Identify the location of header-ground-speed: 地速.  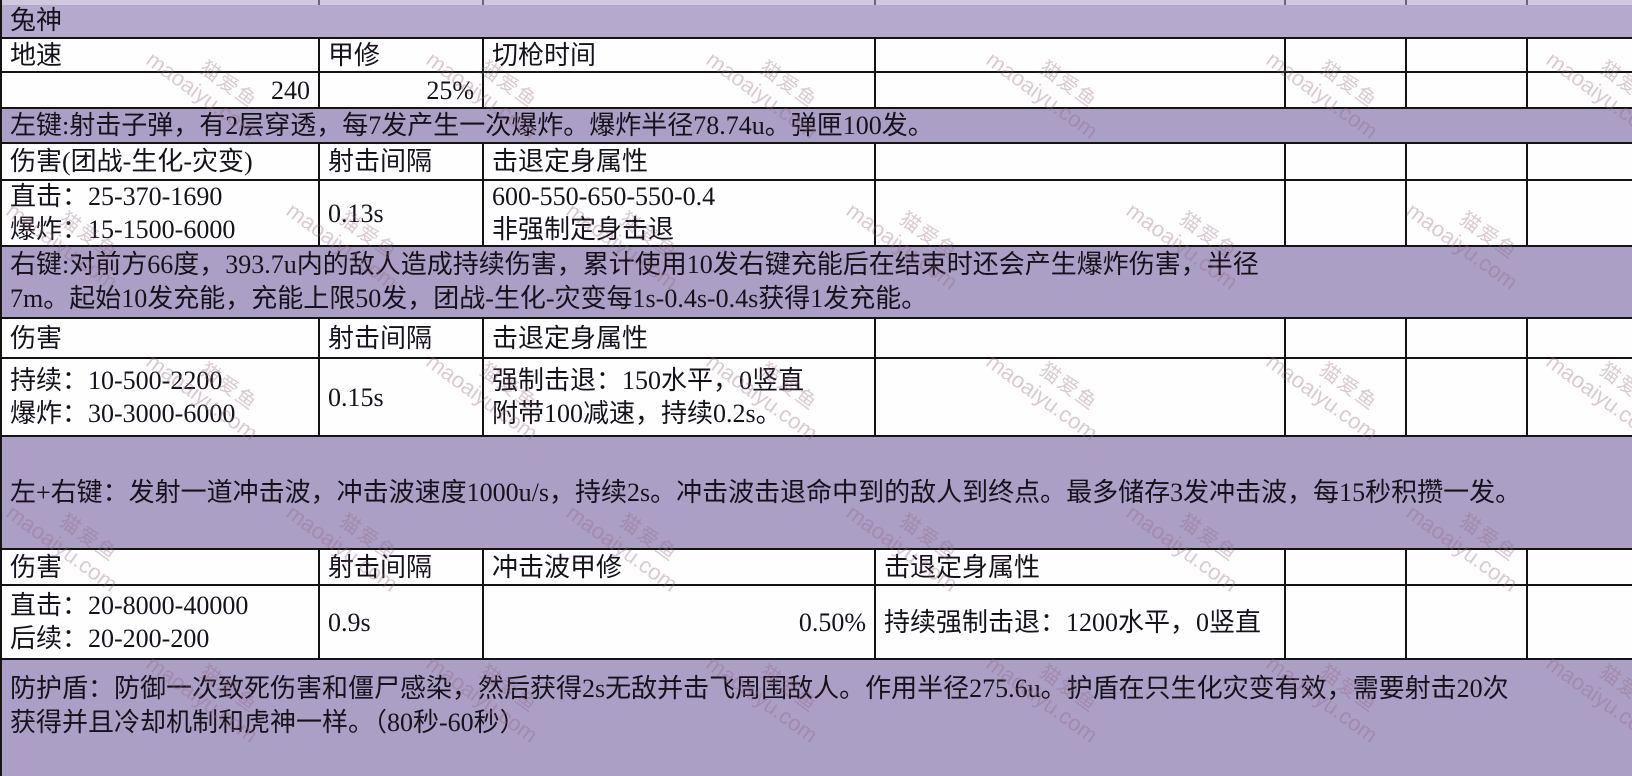
(160, 55).